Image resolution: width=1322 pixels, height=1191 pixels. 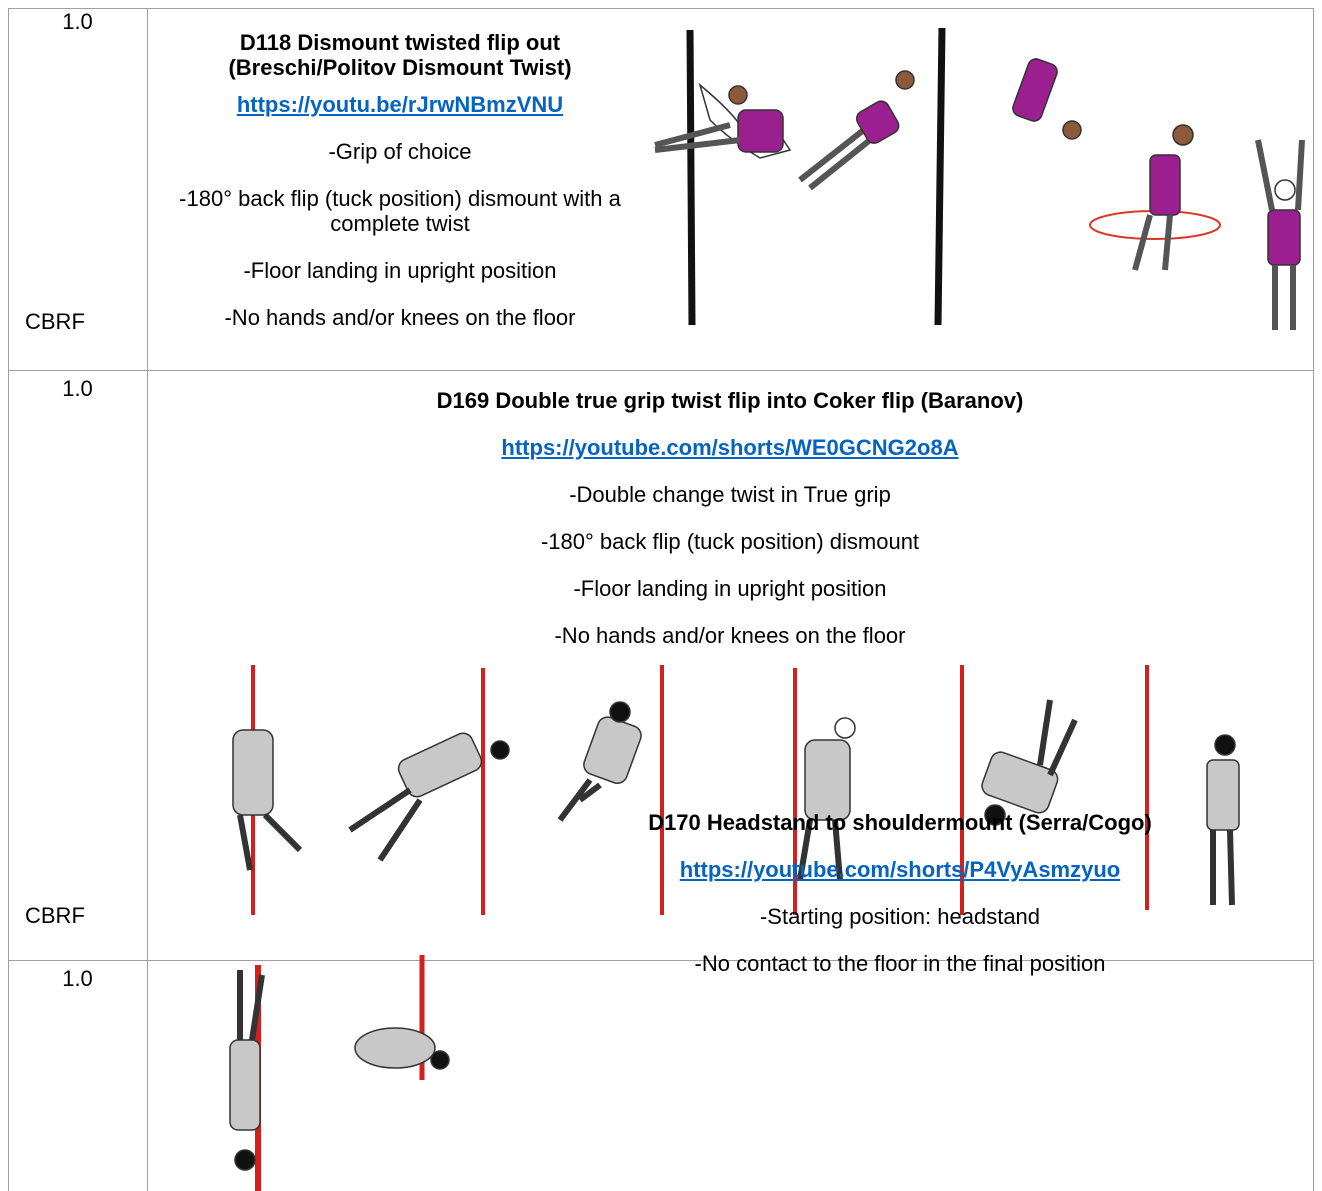 I want to click on link-line: https://youtube.com/shorts/WE0GCNG2o8A, so click(x=730, y=447).